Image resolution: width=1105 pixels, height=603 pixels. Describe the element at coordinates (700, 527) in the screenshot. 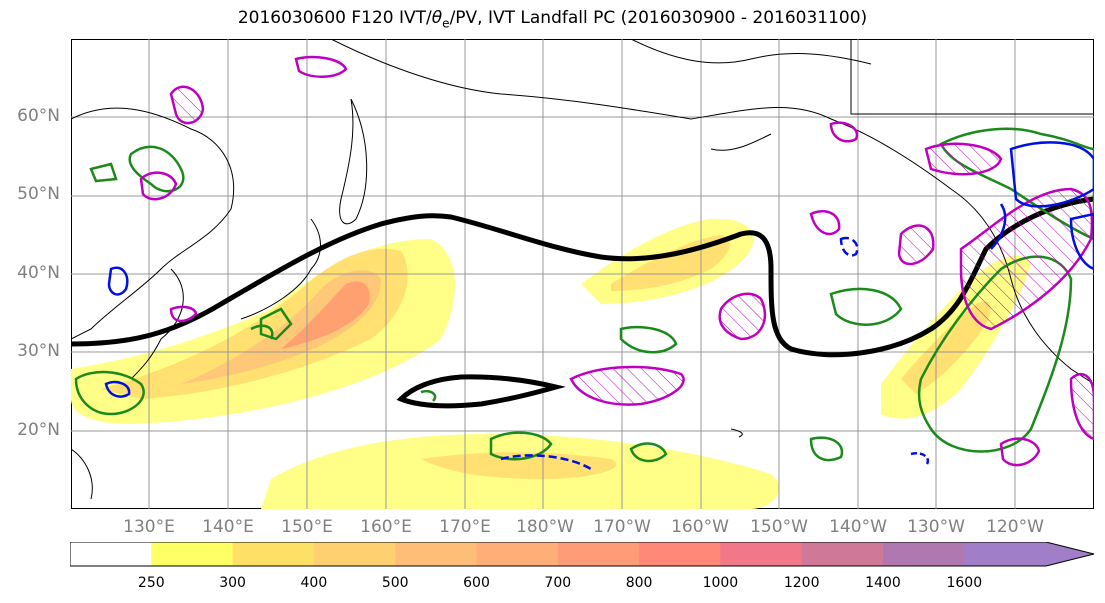

I see `lon-label-160w: 160°W` at that location.